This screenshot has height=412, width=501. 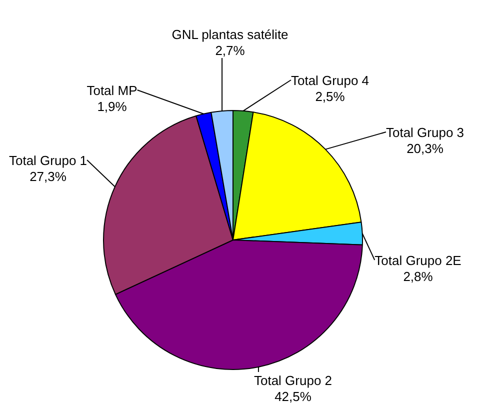 I want to click on data-label: 2,7%, so click(x=230, y=50).